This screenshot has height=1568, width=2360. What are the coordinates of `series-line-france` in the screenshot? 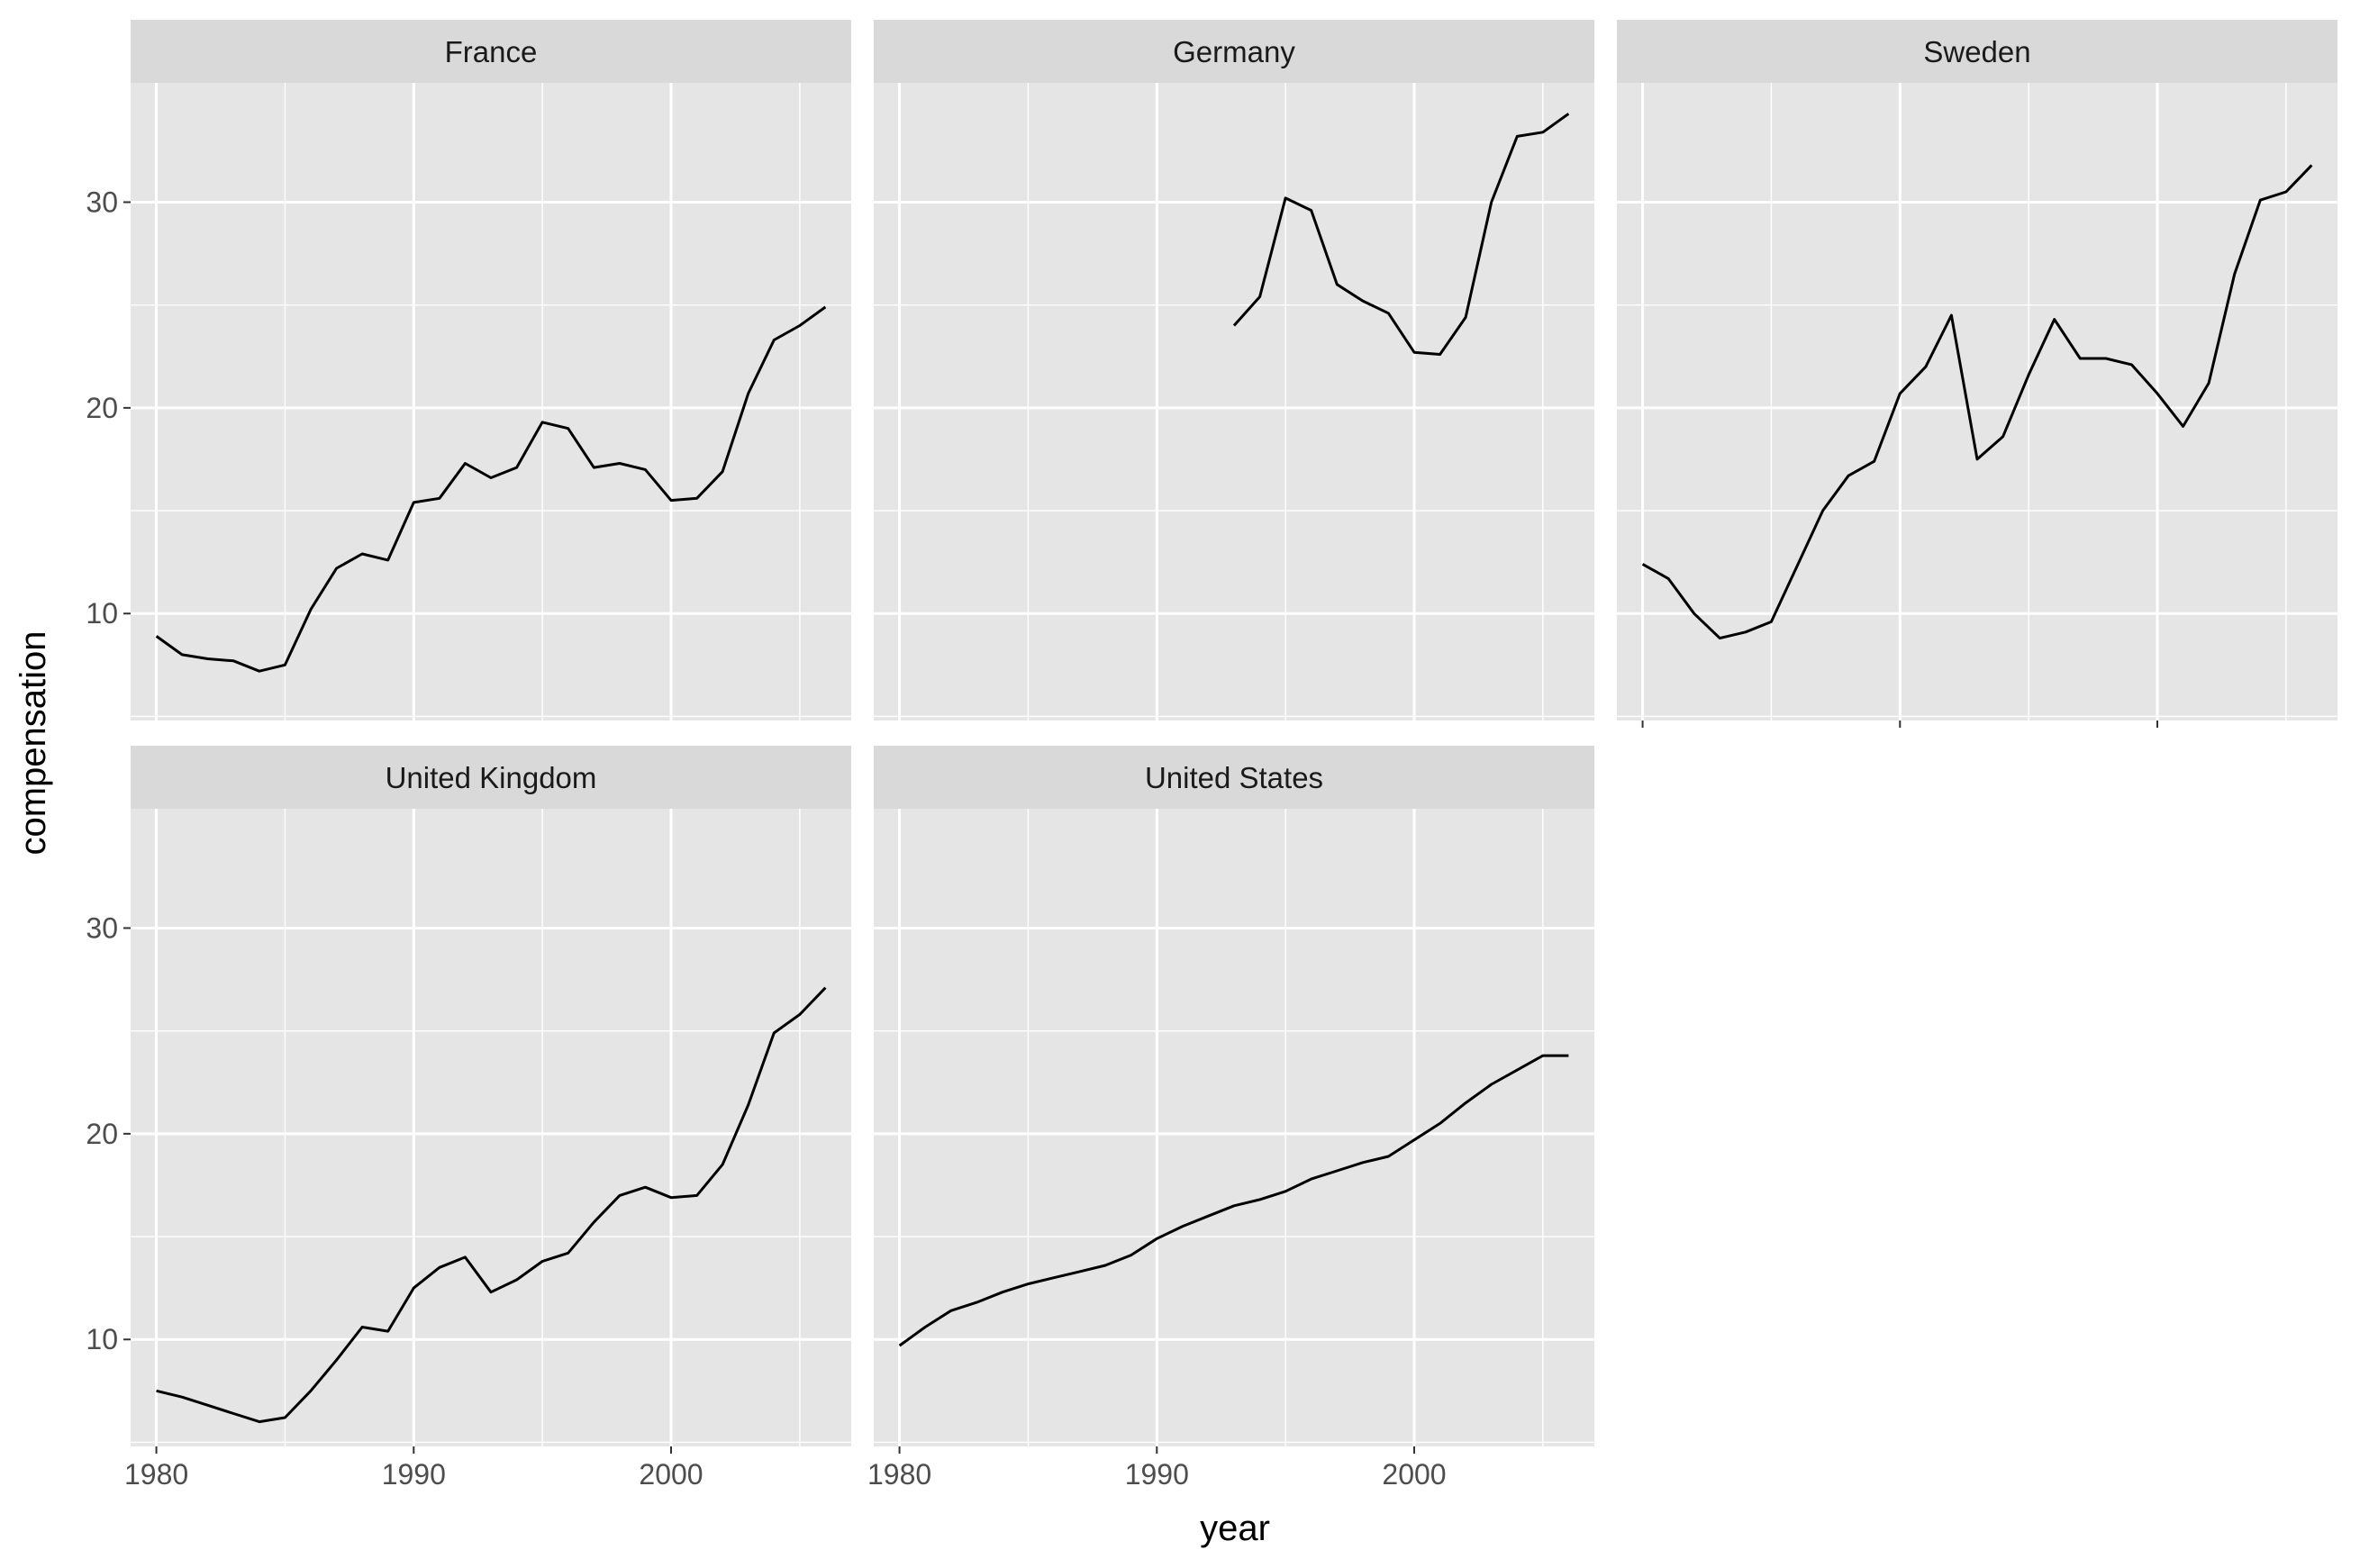 It's located at (491, 489).